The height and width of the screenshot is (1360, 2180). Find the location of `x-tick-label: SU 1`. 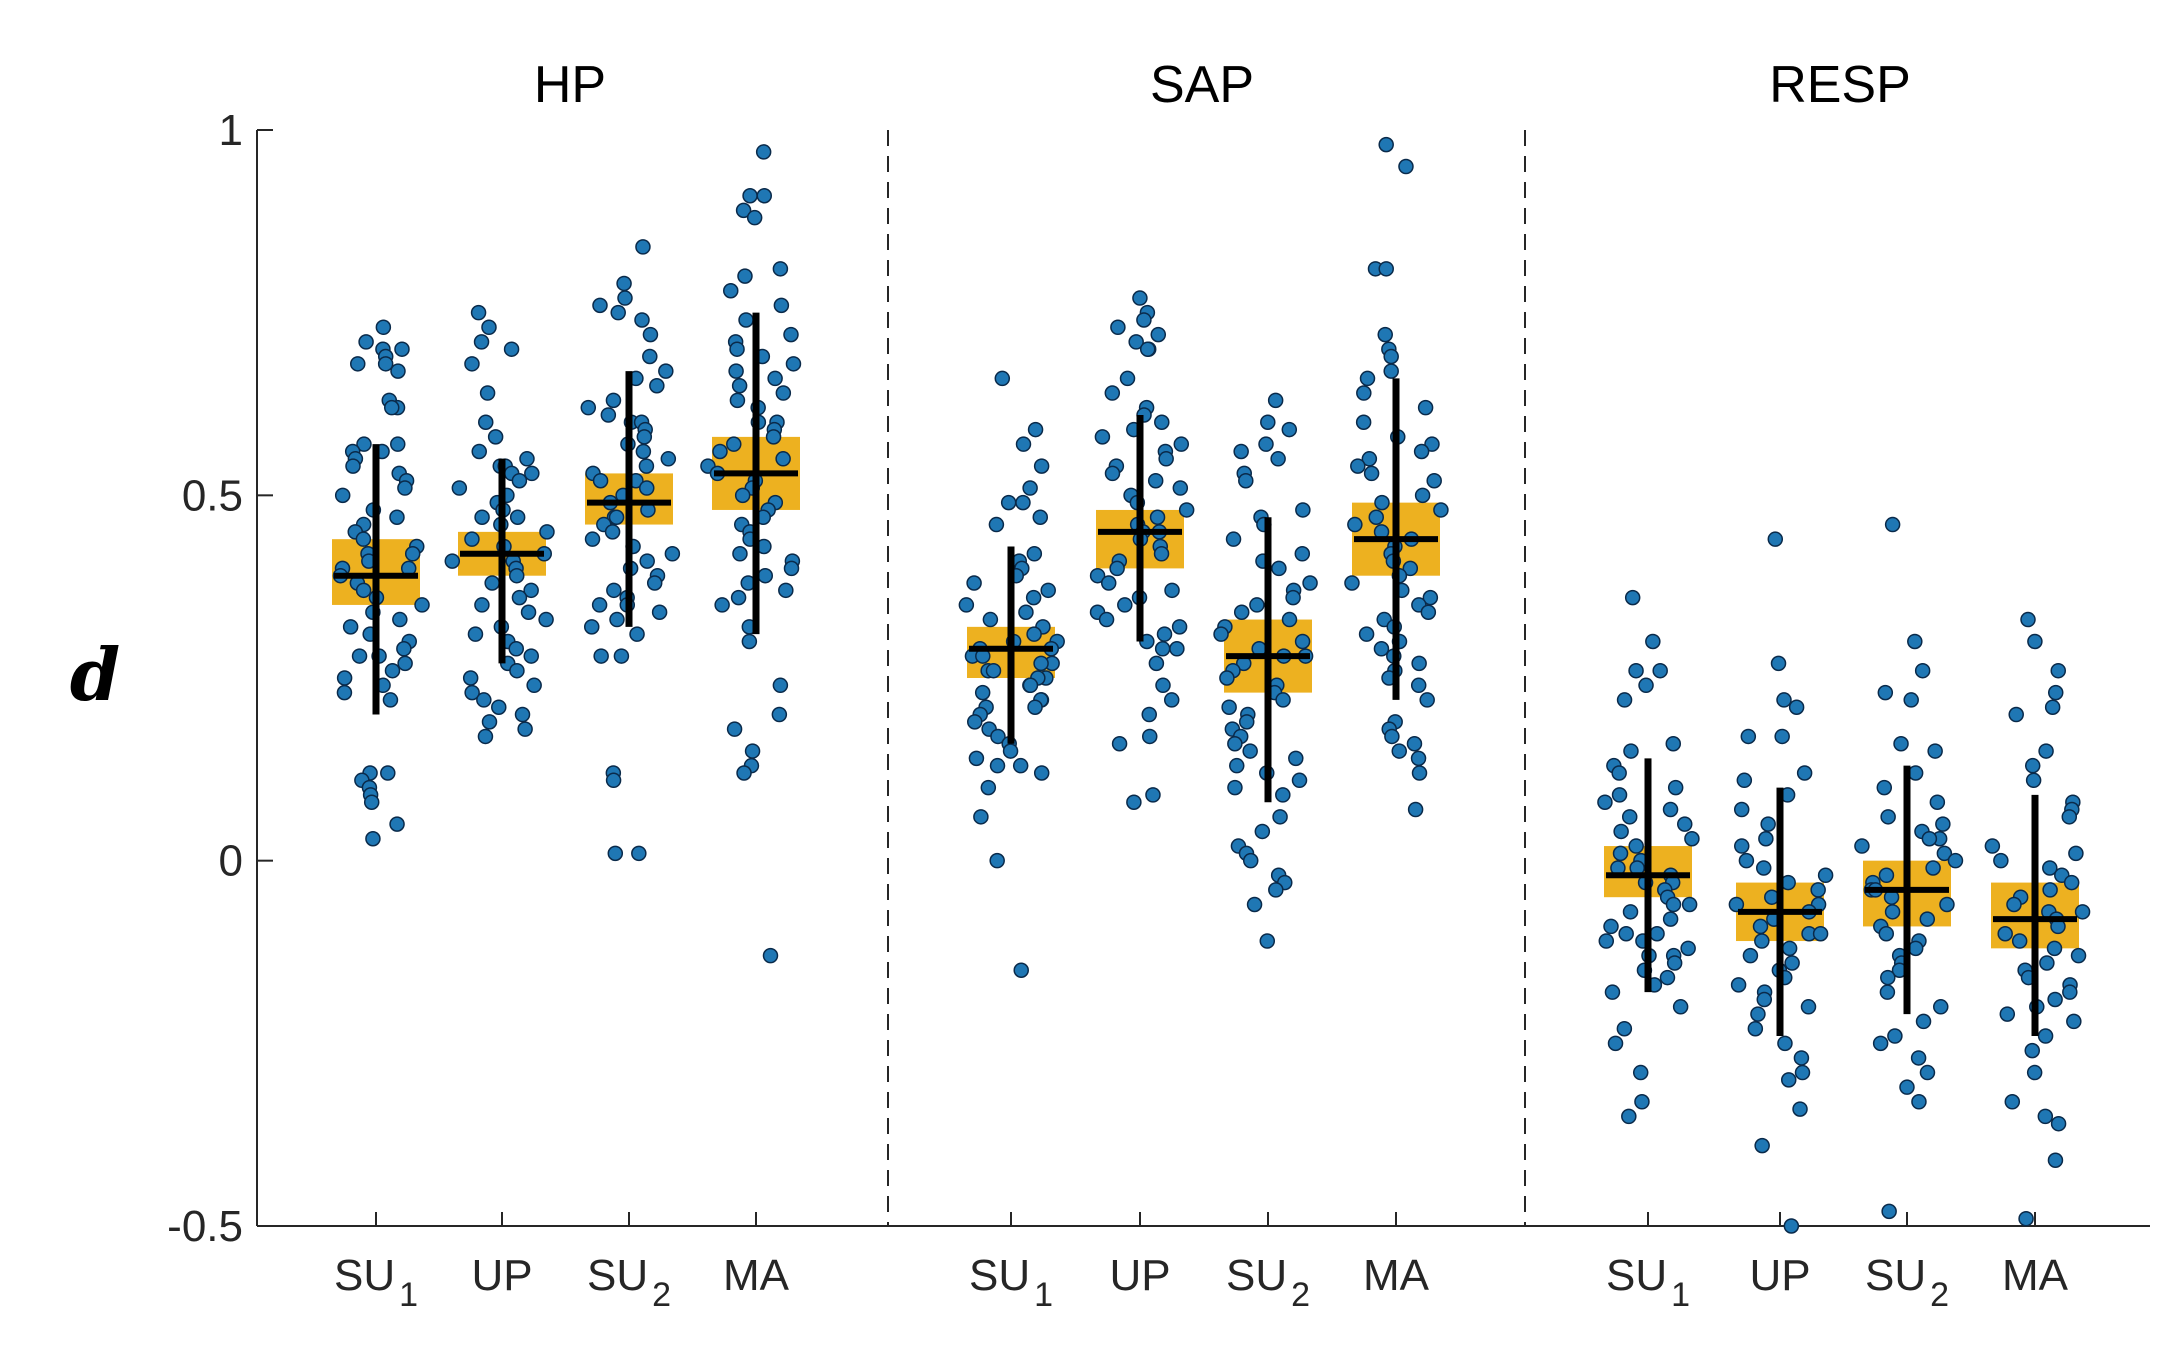

x-tick-label: SU 1 is located at coordinates (376, 1282).